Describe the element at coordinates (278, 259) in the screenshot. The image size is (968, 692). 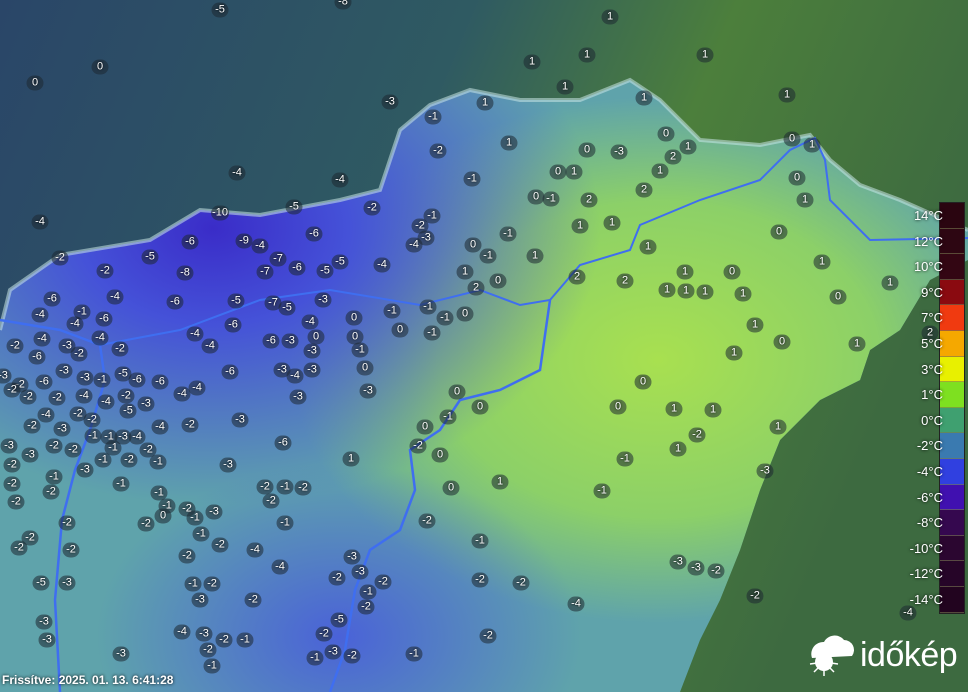
I see `station-temperature: -7` at that location.